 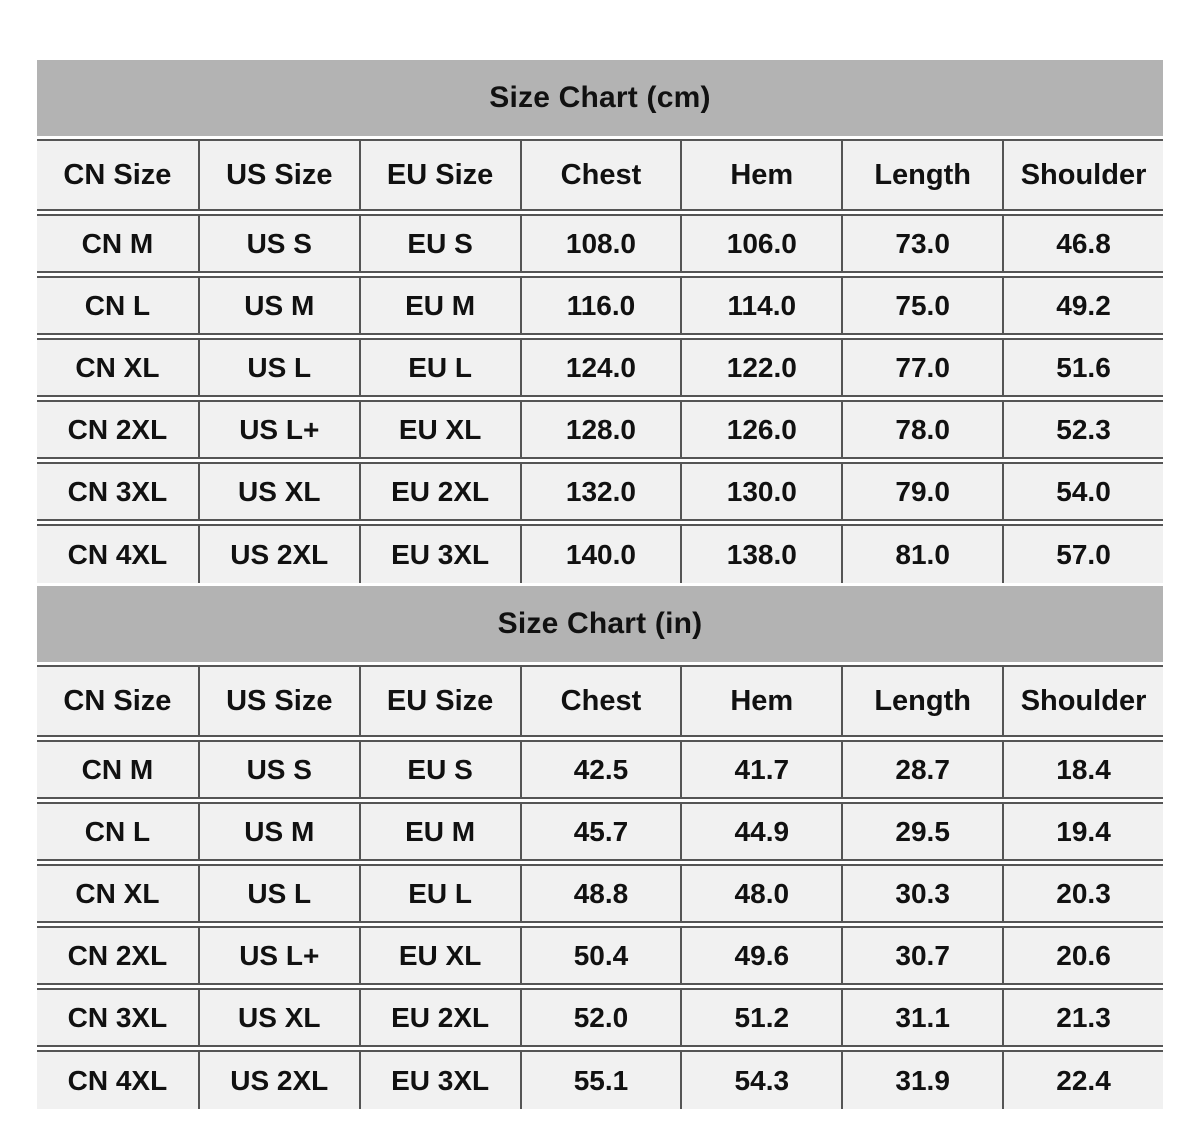 I want to click on table-cell: CN M, so click(x=117, y=243).